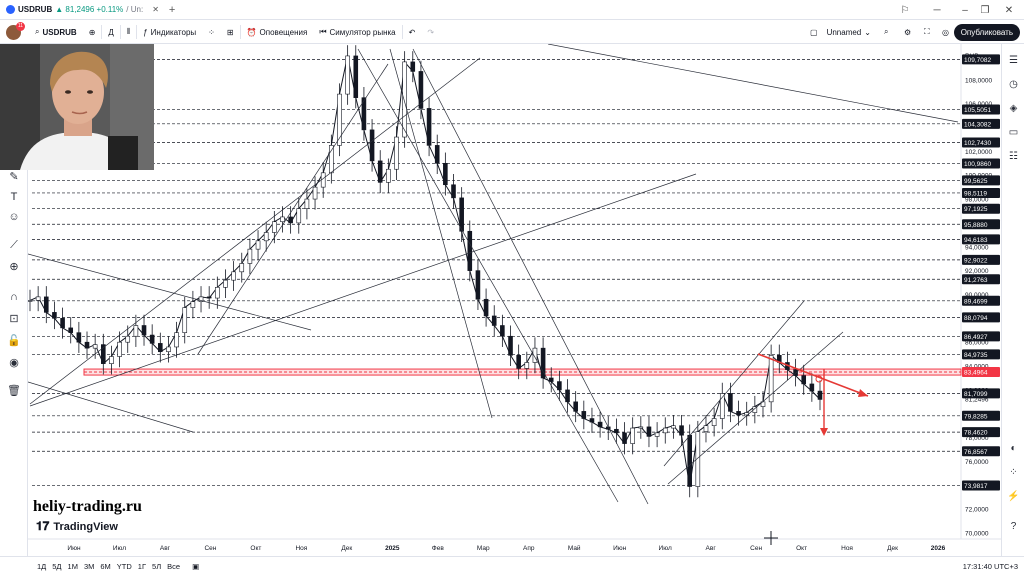 The height and width of the screenshot is (576, 1024). What do you see at coordinates (529, 548) in the screenshot?
I see `x-tick-label: Апр` at bounding box center [529, 548].